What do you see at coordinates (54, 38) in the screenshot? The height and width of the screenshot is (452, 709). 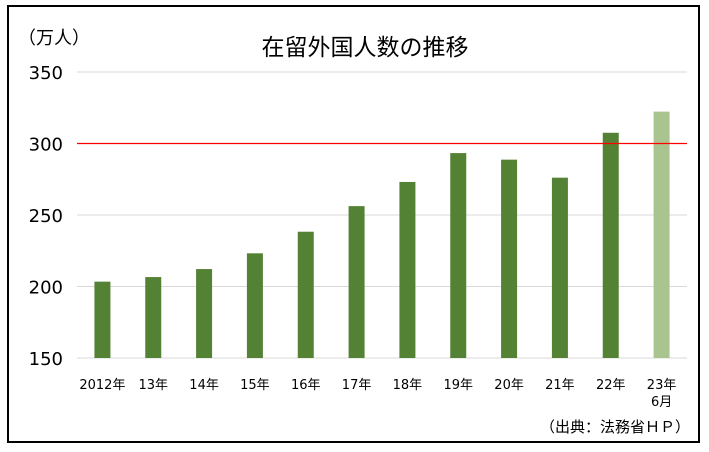 I see `y-axis-unit-label: （万人）` at bounding box center [54, 38].